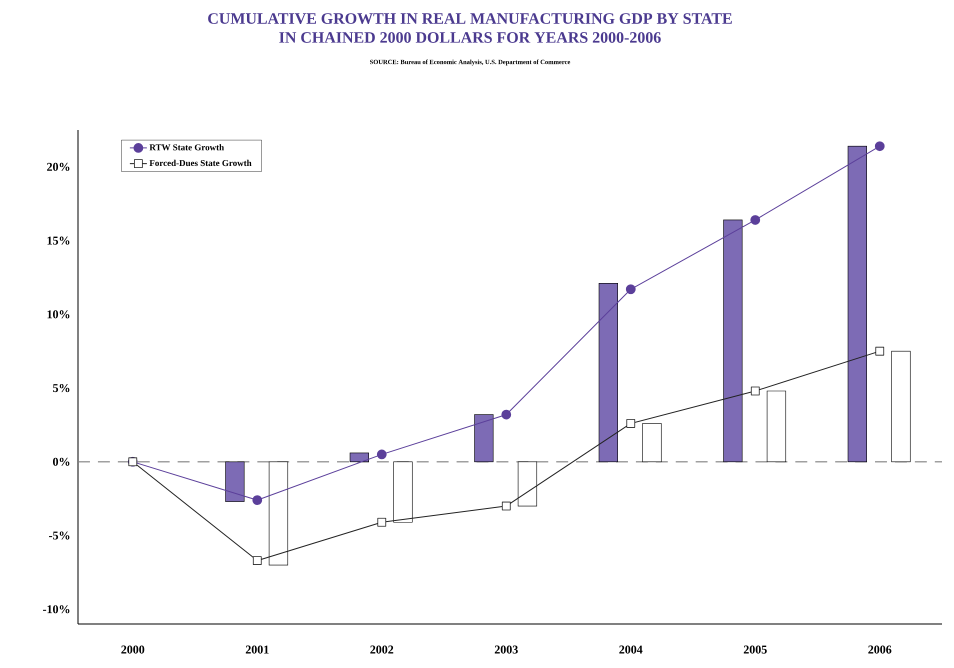  What do you see at coordinates (61, 388) in the screenshot?
I see `y-tick-label: 5%` at bounding box center [61, 388].